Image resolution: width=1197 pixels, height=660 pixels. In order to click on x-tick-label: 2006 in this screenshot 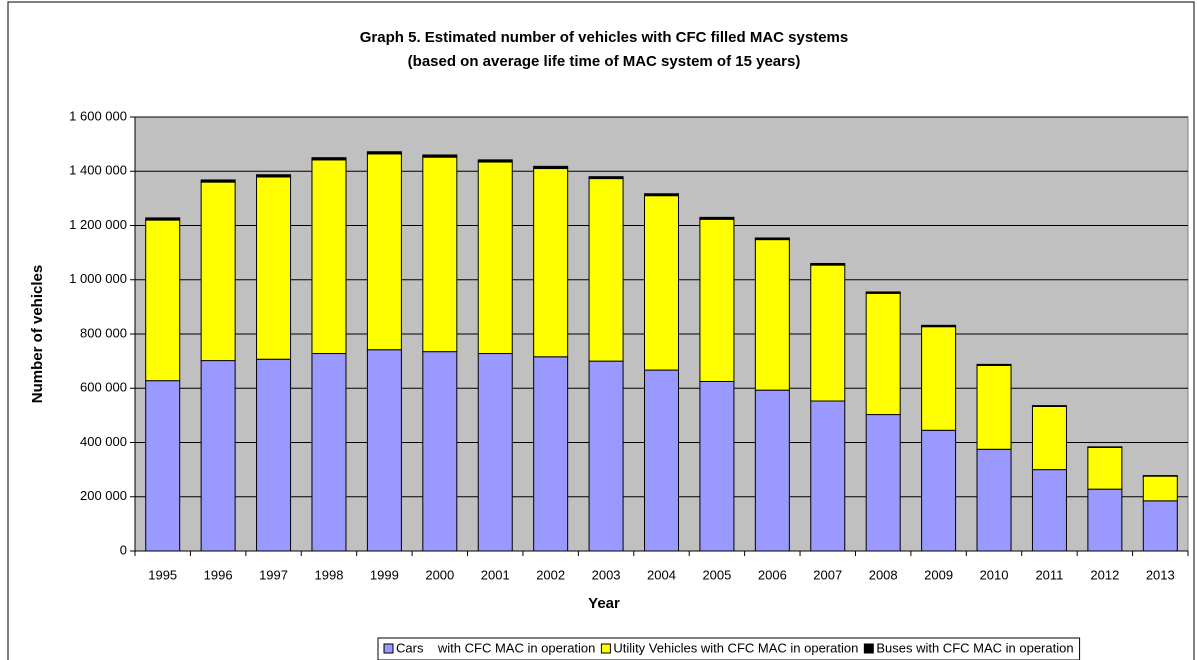, I will do `click(772, 574)`.